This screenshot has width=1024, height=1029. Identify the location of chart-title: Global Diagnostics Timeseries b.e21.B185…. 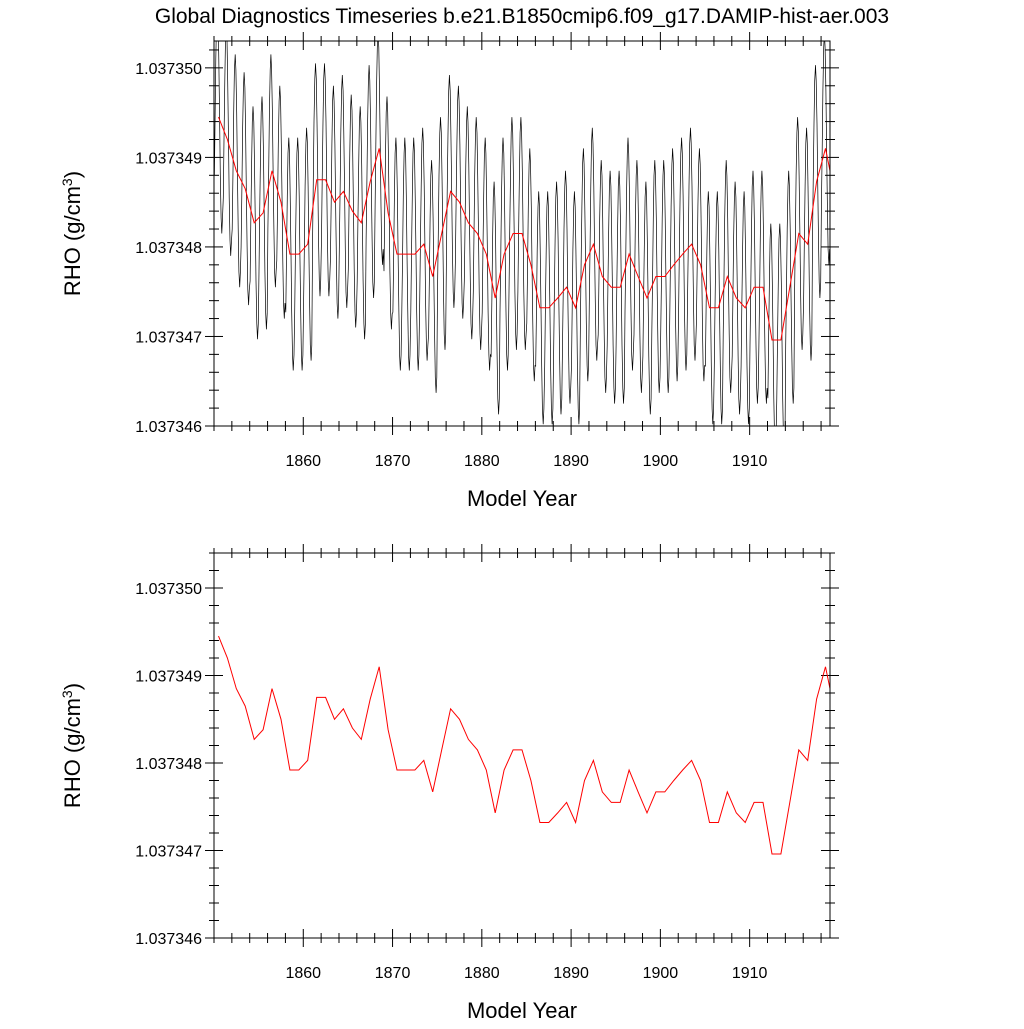
(522, 16).